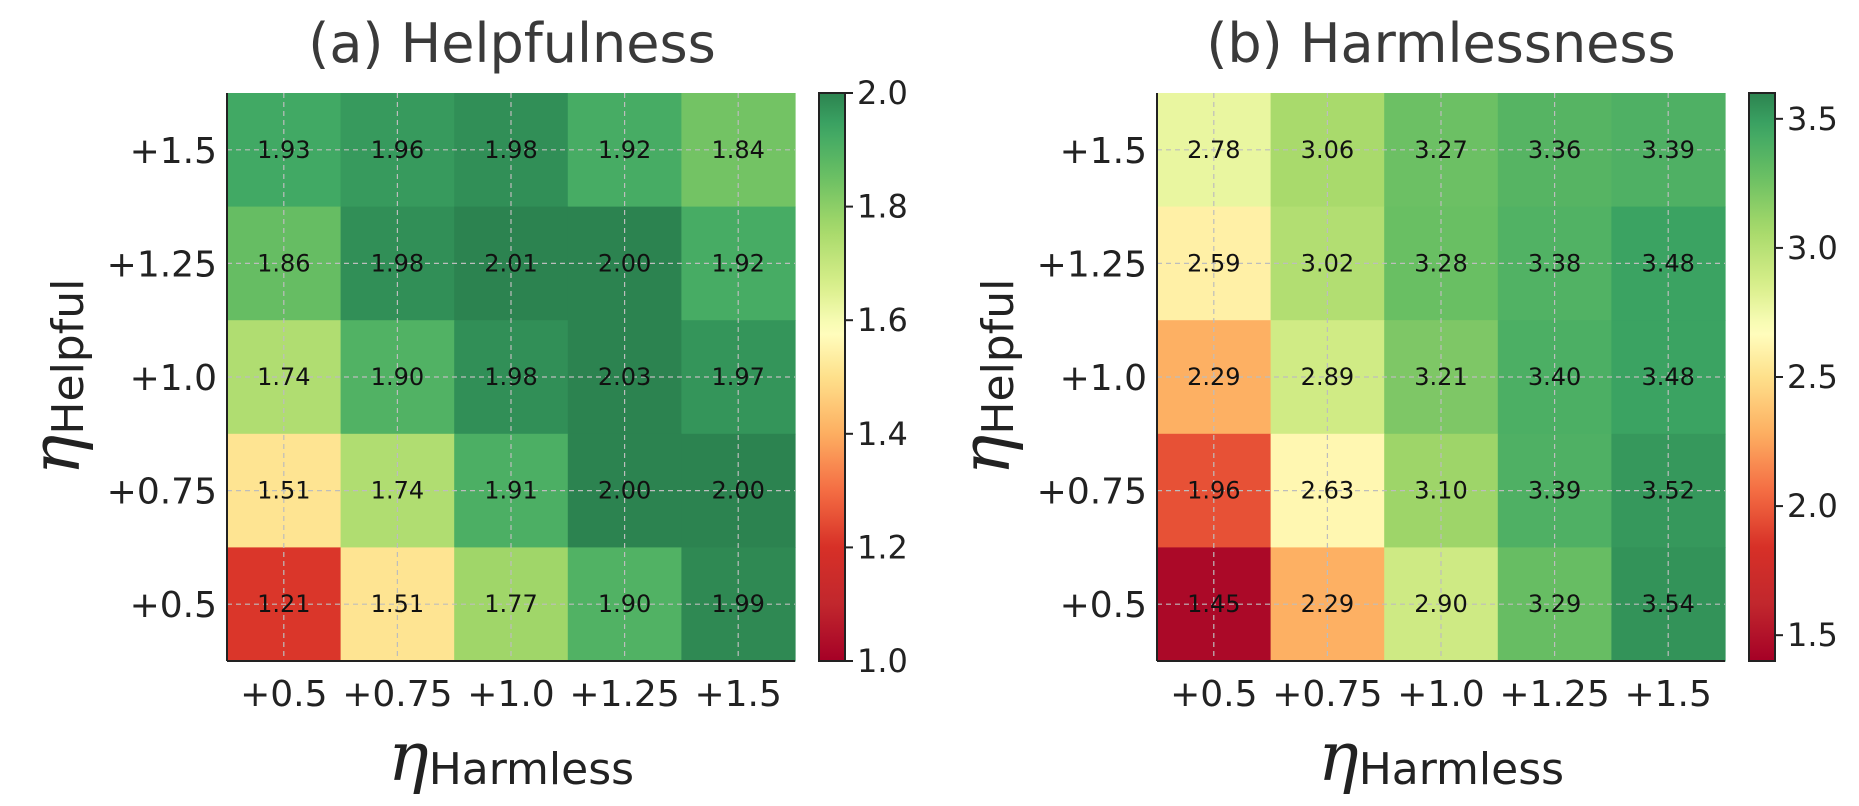 The image size is (1859, 806). I want to click on cell-value-label: 2.78, so click(1213, 150).